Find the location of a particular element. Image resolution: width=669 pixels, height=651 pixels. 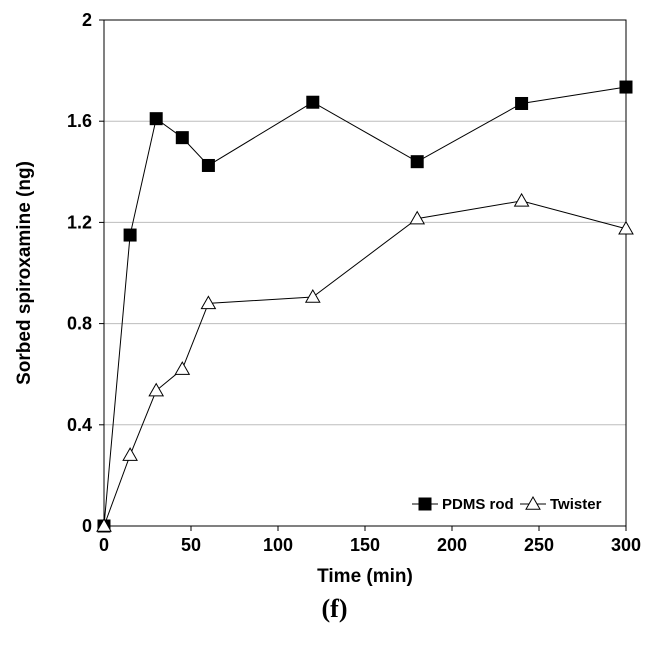

legend-item: Twister is located at coordinates (561, 504).